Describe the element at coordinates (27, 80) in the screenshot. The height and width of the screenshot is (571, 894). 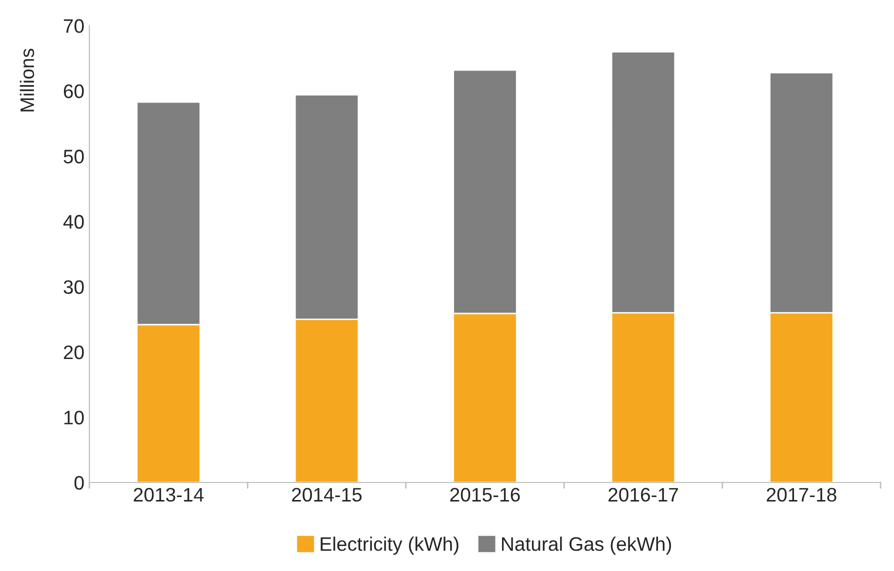
I see `y-axis-title: Millions` at that location.